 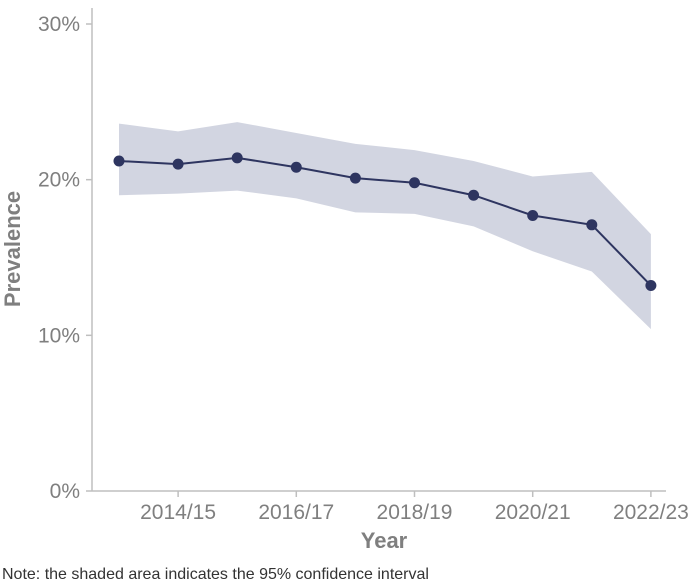 I want to click on y-axis-ticks: 0% 10% 20% 30%, so click(x=65, y=258).